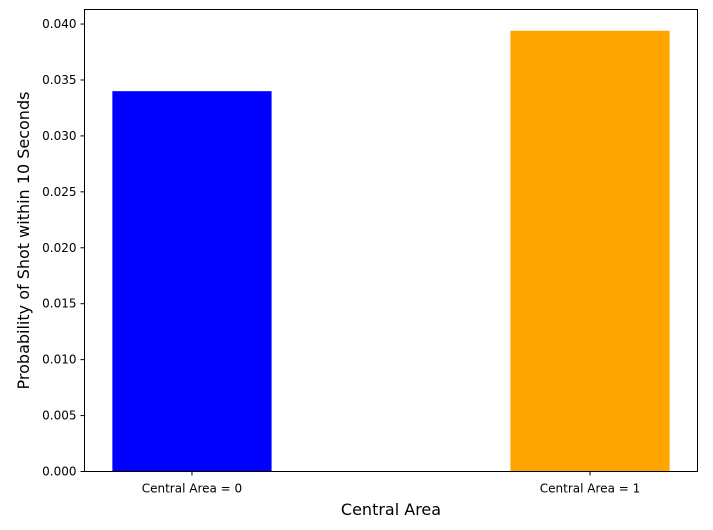 This screenshot has width=713, height=530. Describe the element at coordinates (59, 360) in the screenshot. I see `y-tick-label-2: 0.010` at that location.